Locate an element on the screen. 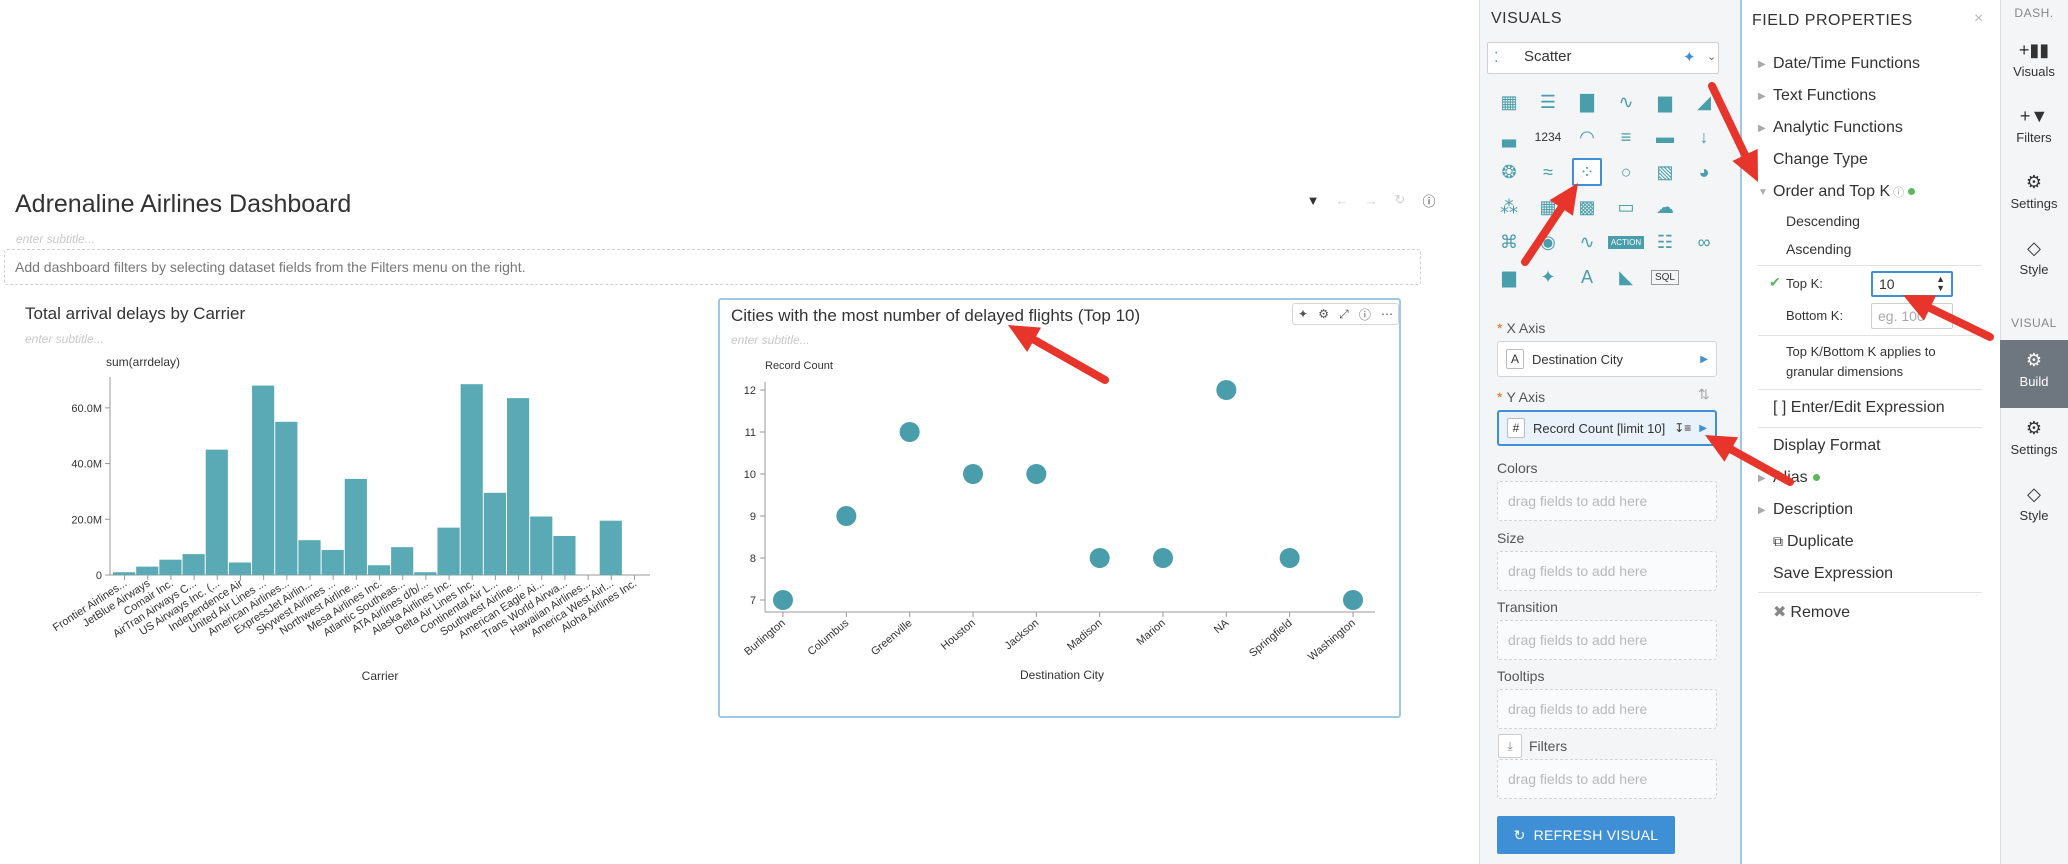 This screenshot has width=2068, height=864. visual-type-packed-bubbles-icon: ❂ is located at coordinates (1509, 172).